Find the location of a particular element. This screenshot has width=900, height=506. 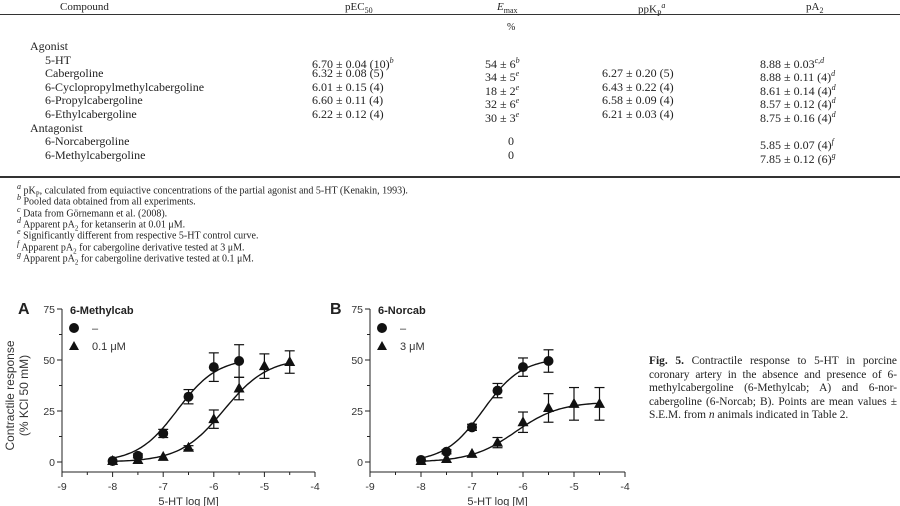

legend-circle-icon is located at coordinates (74, 328).